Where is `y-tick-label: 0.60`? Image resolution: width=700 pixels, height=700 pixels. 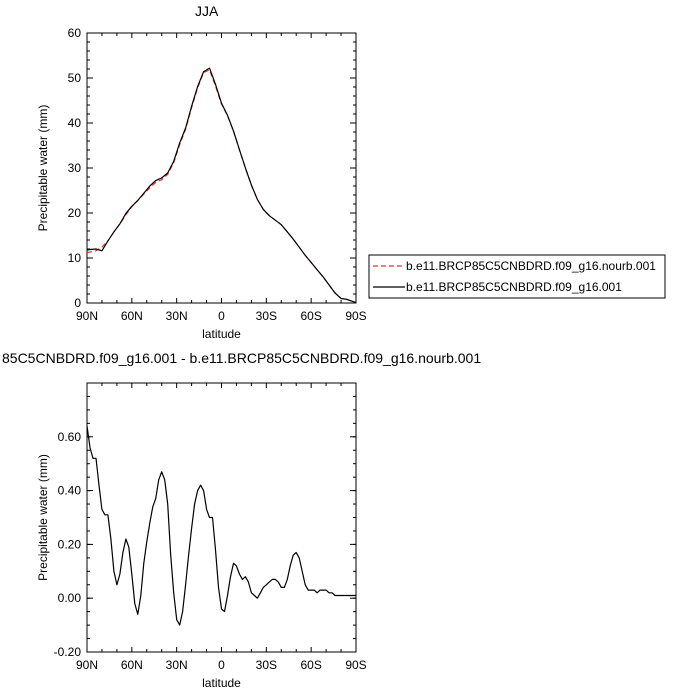
y-tick-label: 0.60 is located at coordinates (70, 437).